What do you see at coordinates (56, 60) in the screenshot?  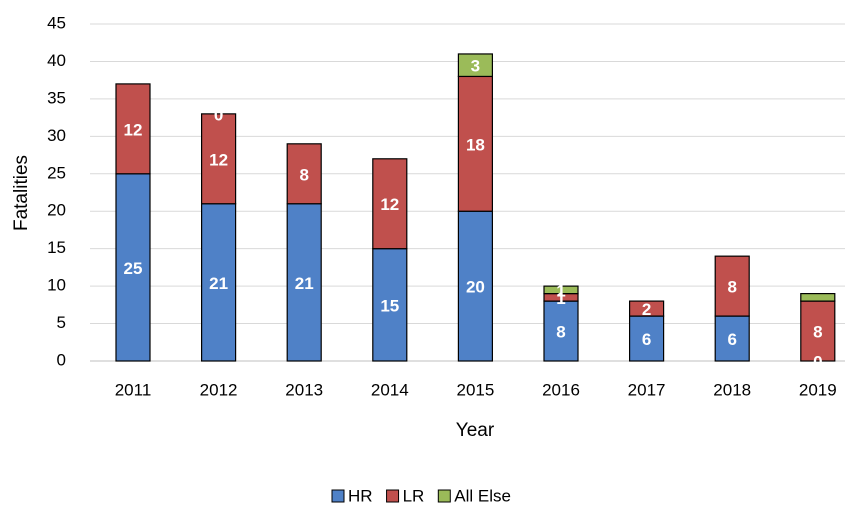 I see `y-tick-label: 40` at bounding box center [56, 60].